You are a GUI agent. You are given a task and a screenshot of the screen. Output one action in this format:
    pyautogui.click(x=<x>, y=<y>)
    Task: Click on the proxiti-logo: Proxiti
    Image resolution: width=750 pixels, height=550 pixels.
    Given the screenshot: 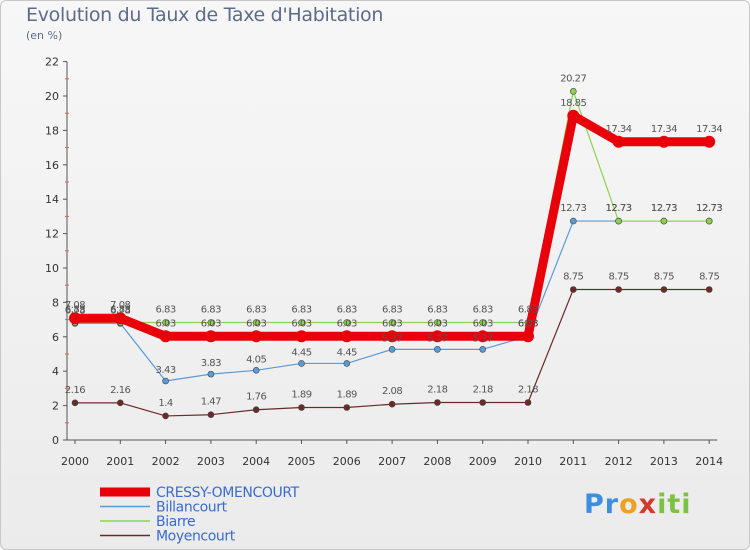 What is the action you would take?
    pyautogui.click(x=638, y=504)
    